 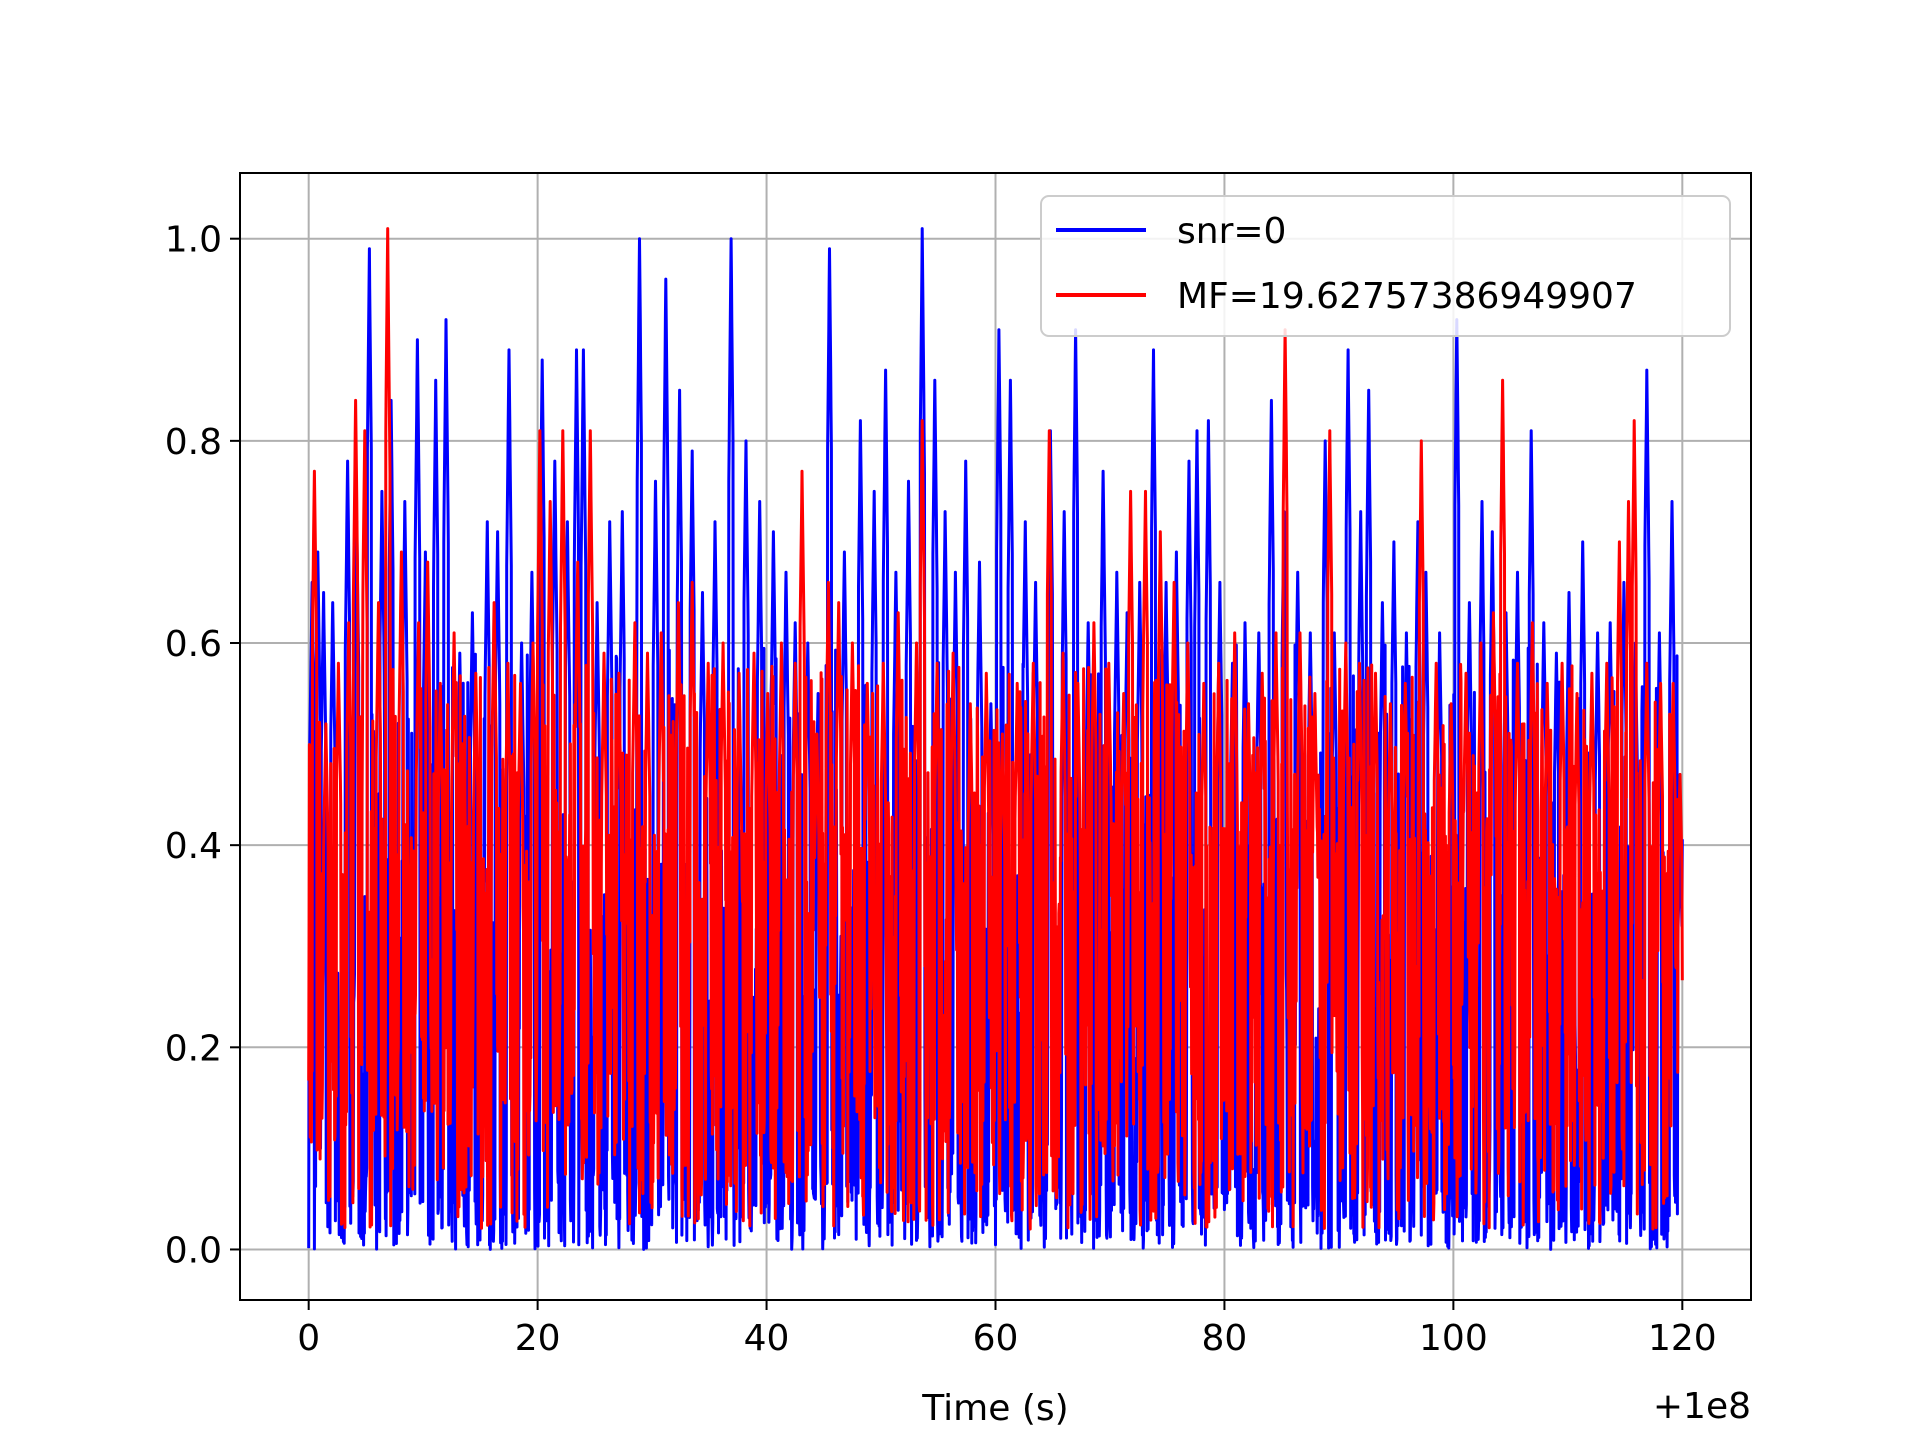 What do you see at coordinates (767, 1338) in the screenshot?
I see `x-tick-label: 40` at bounding box center [767, 1338].